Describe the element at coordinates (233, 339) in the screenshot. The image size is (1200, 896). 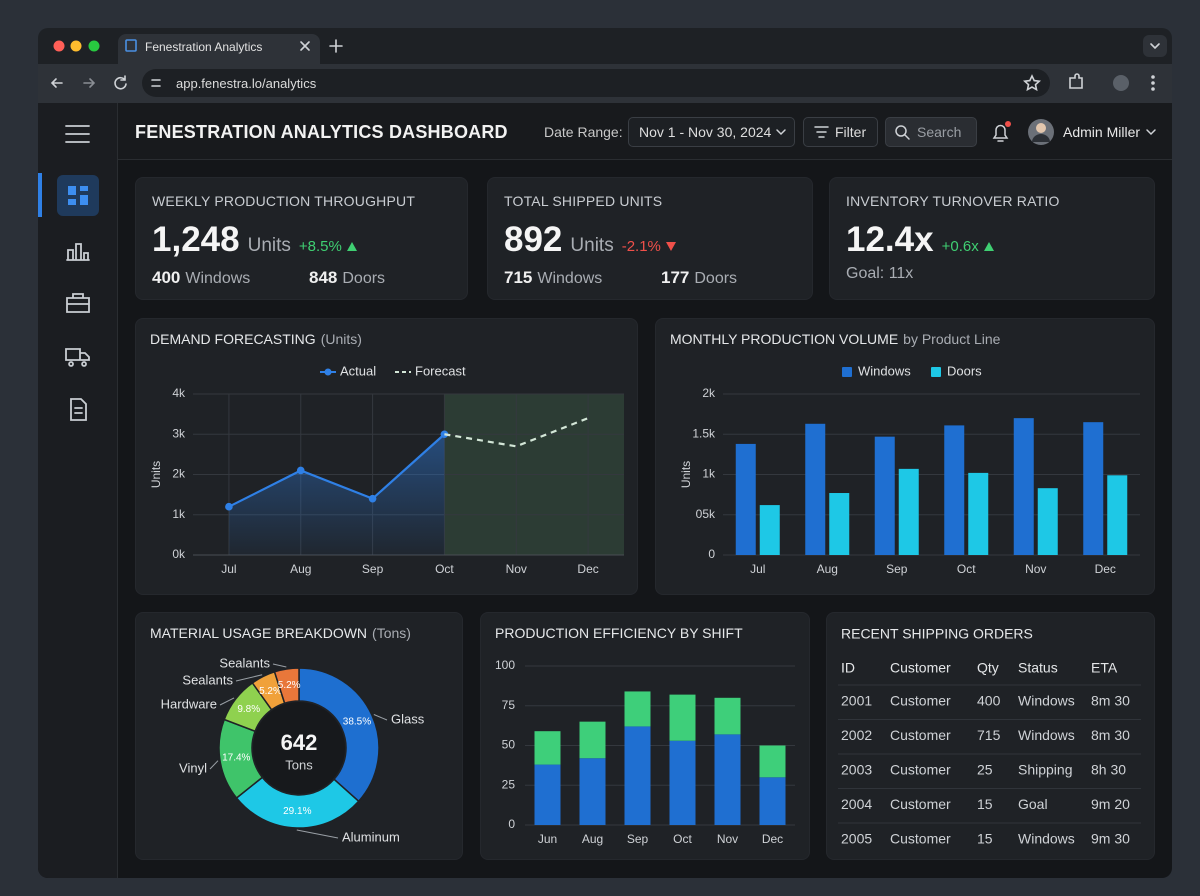
I see `chart-title-main: DEMAND FORECASTING` at that location.